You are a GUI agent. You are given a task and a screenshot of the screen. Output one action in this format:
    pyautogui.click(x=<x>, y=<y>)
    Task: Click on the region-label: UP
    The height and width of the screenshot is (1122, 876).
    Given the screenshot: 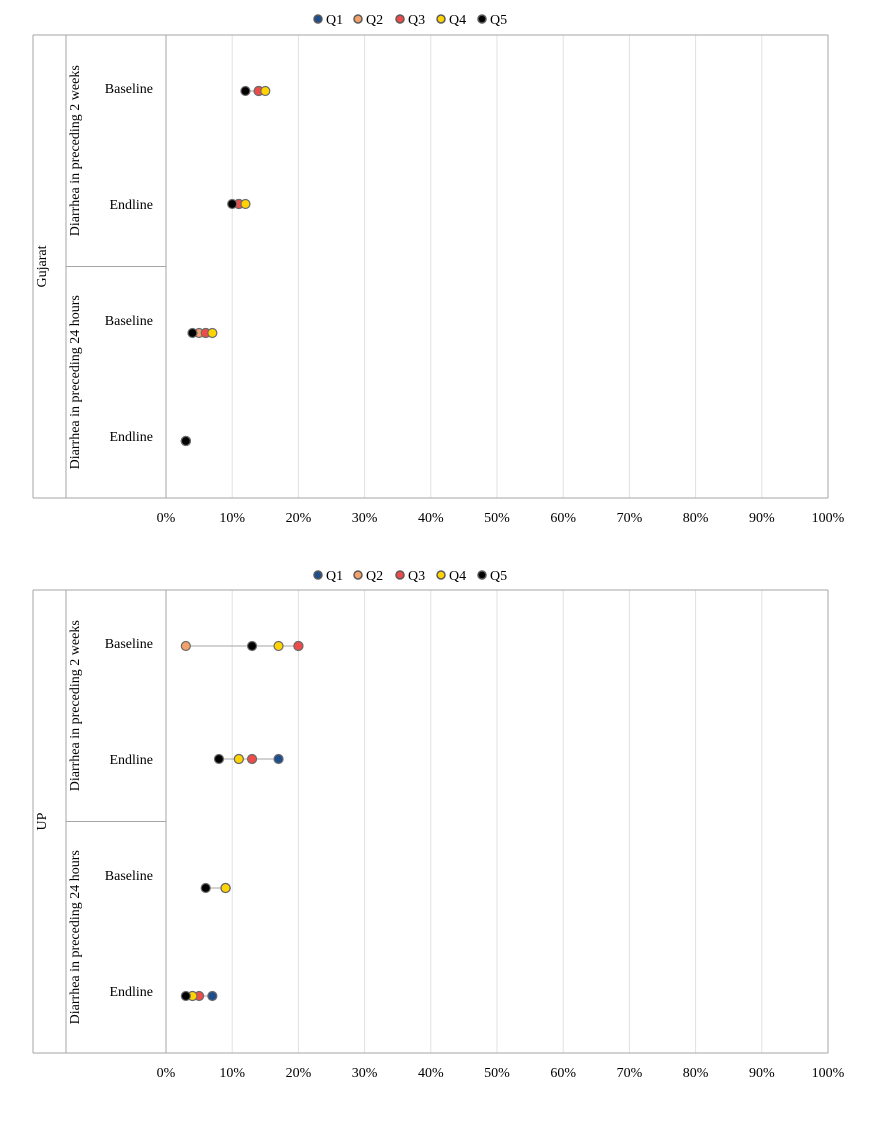 What is the action you would take?
    pyautogui.click(x=42, y=821)
    